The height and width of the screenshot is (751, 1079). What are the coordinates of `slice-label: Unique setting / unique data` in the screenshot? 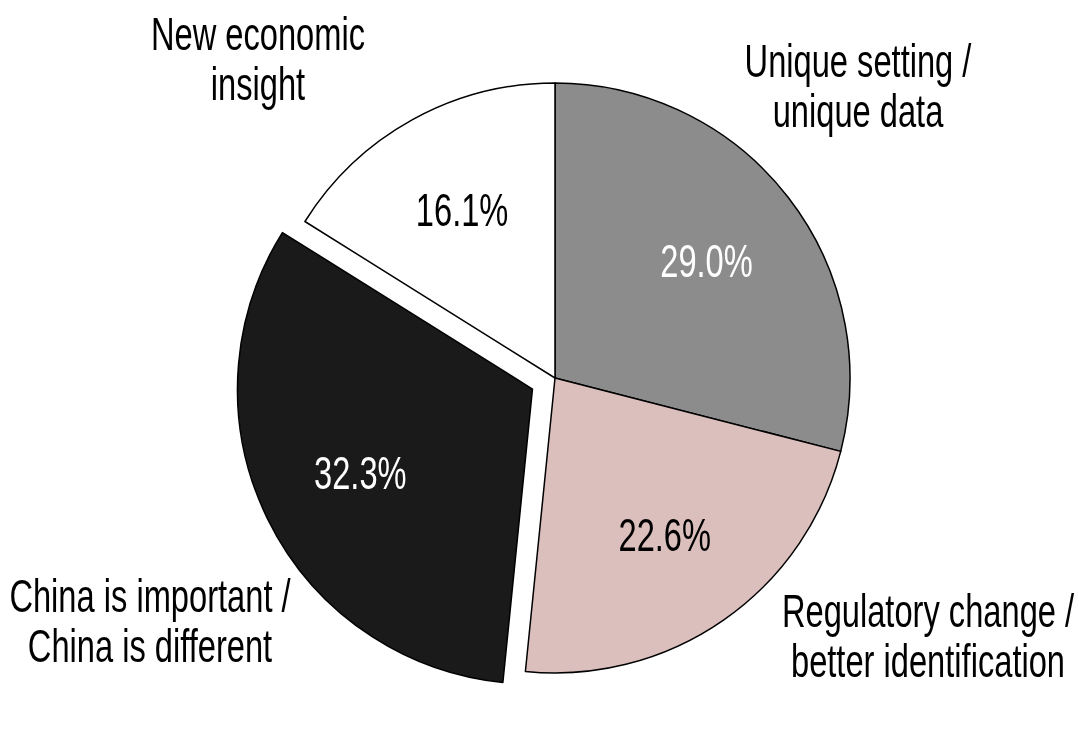 It's located at (858, 86).